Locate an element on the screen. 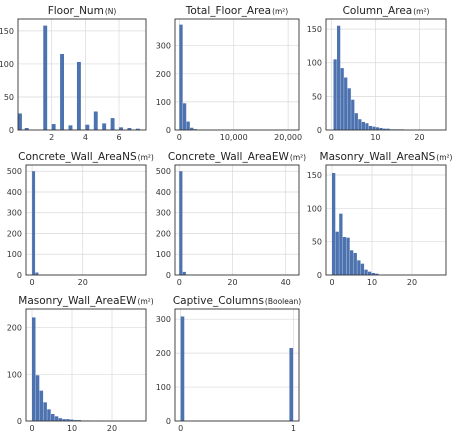 Image resolution: width=474 pixels, height=440 pixels. histogram-panel: 0 10 20 0 50 100 150 Masonry_Wall_AreaNS(m²) is located at coordinates (380, 219).